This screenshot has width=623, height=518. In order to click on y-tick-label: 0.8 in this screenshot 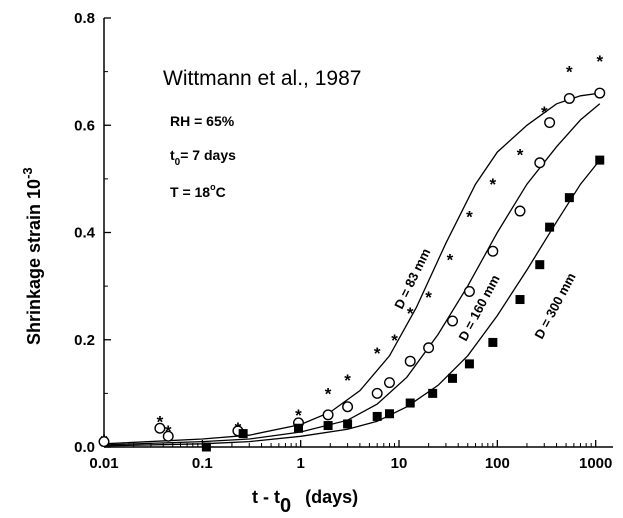, I will do `click(84, 18)`.